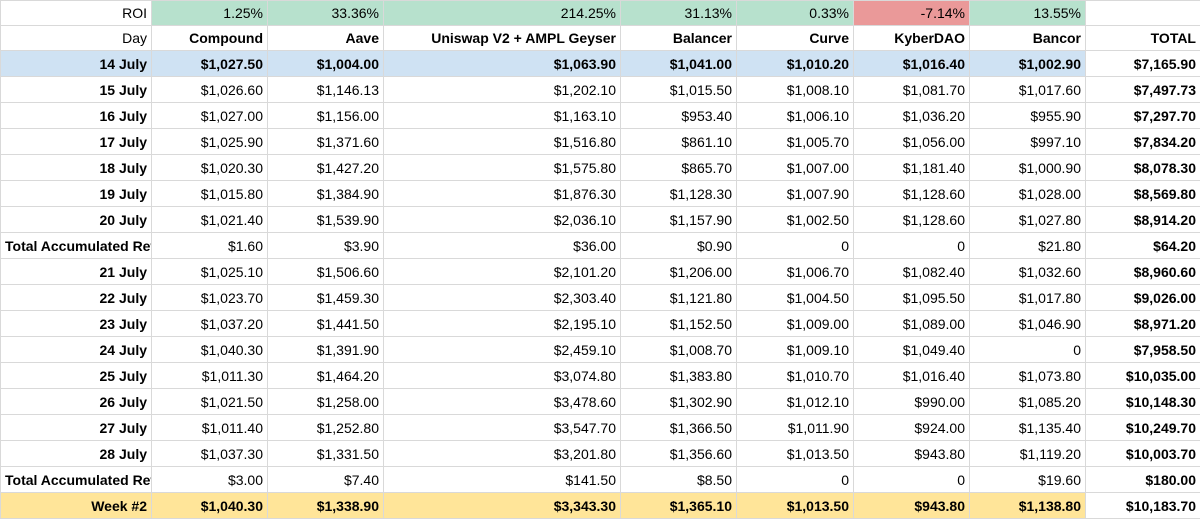 The height and width of the screenshot is (521, 1200). What do you see at coordinates (678, 115) in the screenshot?
I see `value-cell: $953.40` at bounding box center [678, 115].